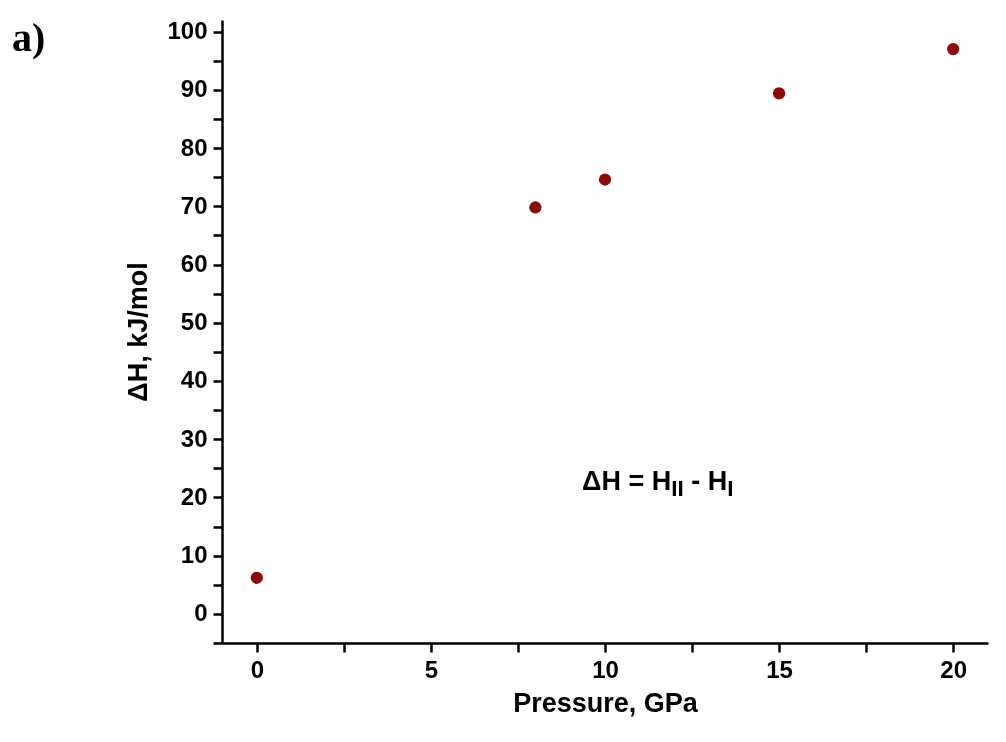 This screenshot has width=1006, height=742. Describe the element at coordinates (658, 484) in the screenshot. I see `annotation: ΔH = H$_{II}$ - H$_{I}$` at that location.